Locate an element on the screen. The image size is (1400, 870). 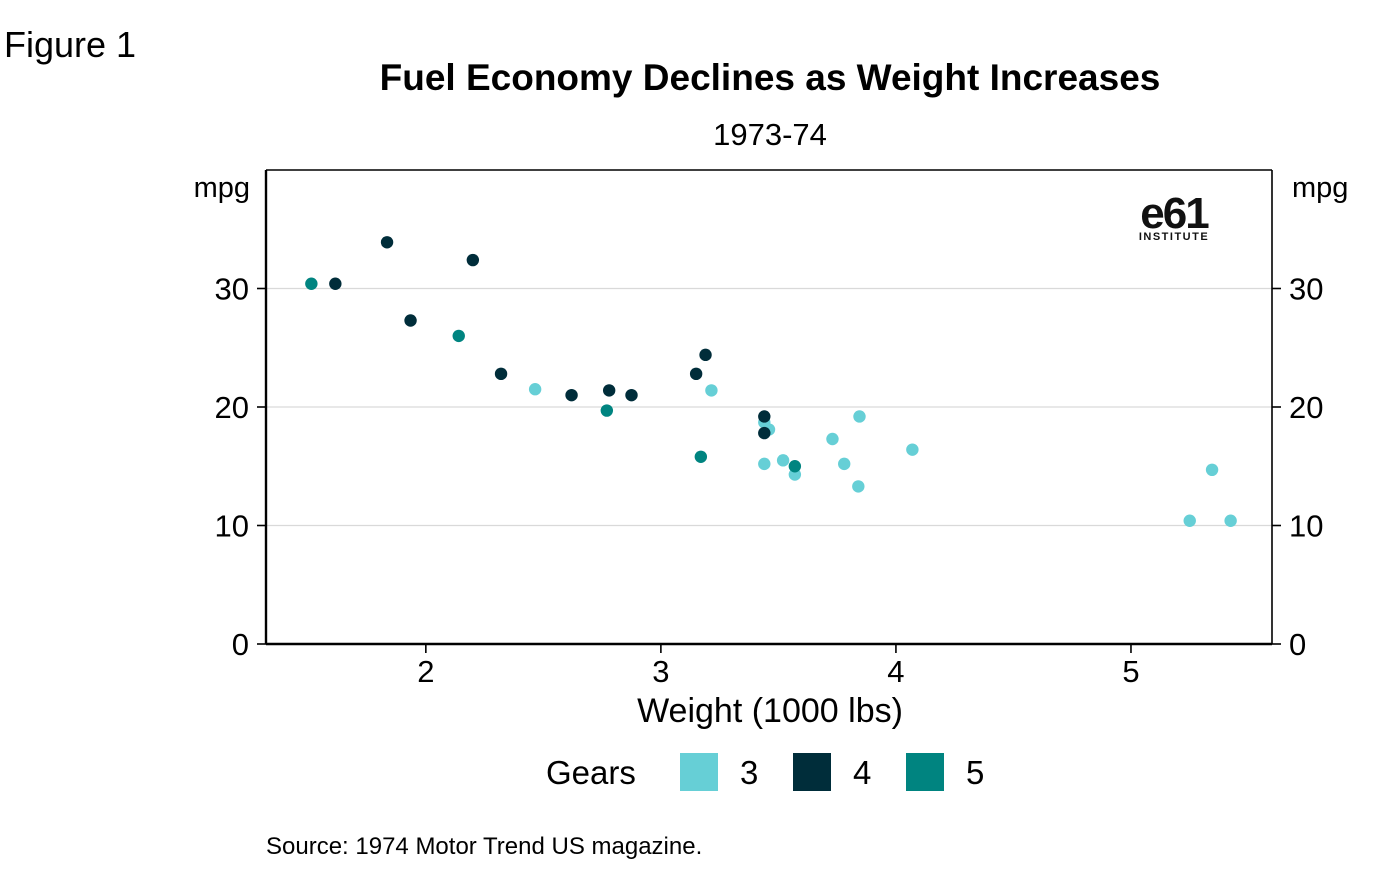
y-tick-label-left-0: 0 is located at coordinates (240, 644).